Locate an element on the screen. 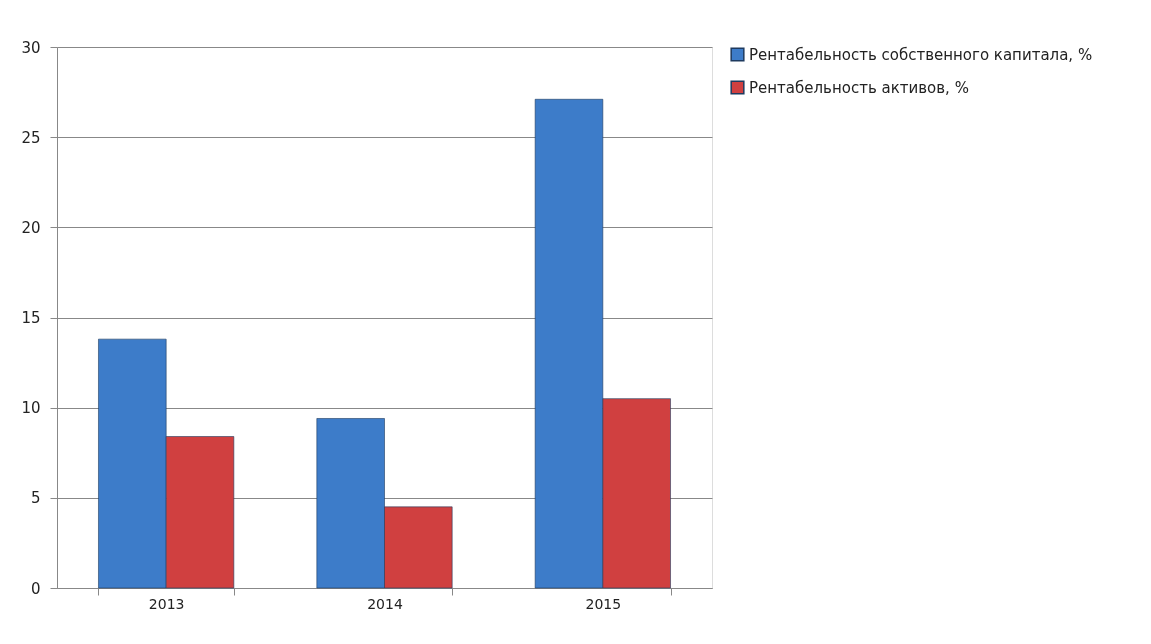 This screenshot has width=1151, height=644. x-tick-label: 2014 is located at coordinates (385, 603).